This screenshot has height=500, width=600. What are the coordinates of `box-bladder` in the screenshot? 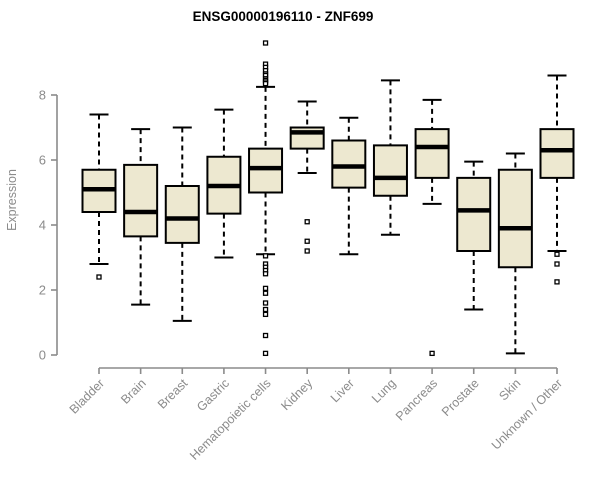 It's located at (99, 196).